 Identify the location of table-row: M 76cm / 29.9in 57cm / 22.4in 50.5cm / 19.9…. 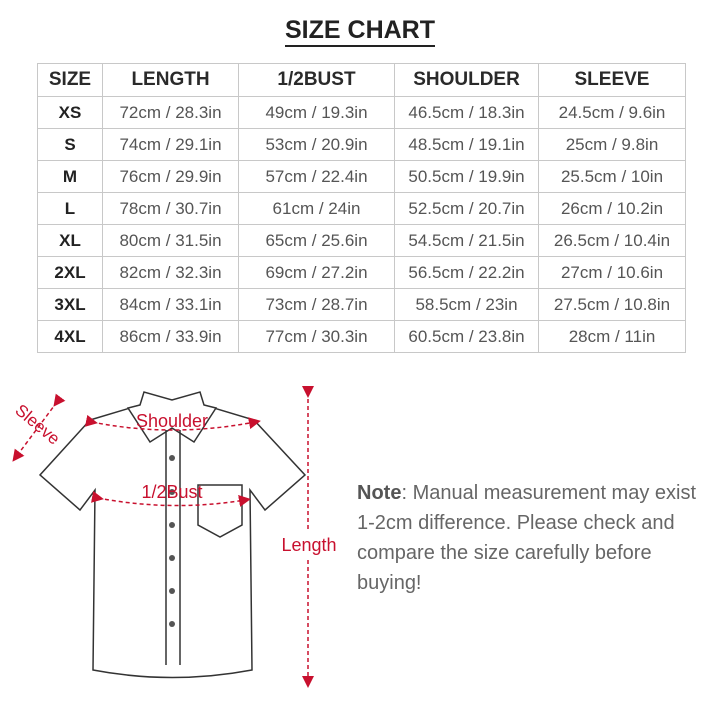
(361, 176).